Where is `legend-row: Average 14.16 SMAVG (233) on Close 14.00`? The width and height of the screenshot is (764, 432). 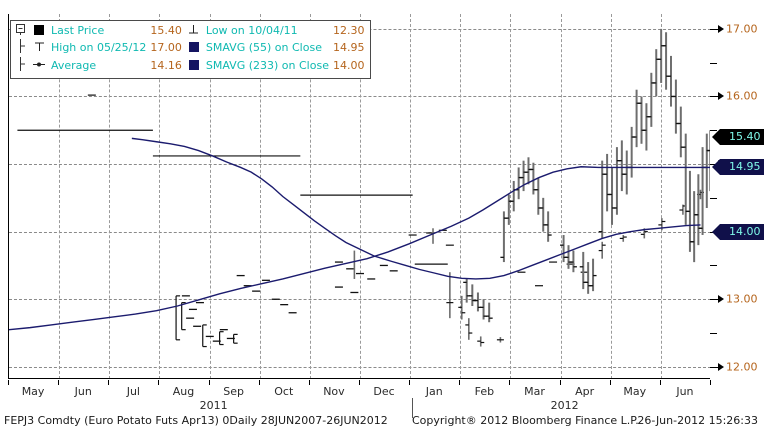
legend-row: Average 14.16 SMAVG (233) on Close 14.00 is located at coordinates (190, 66).